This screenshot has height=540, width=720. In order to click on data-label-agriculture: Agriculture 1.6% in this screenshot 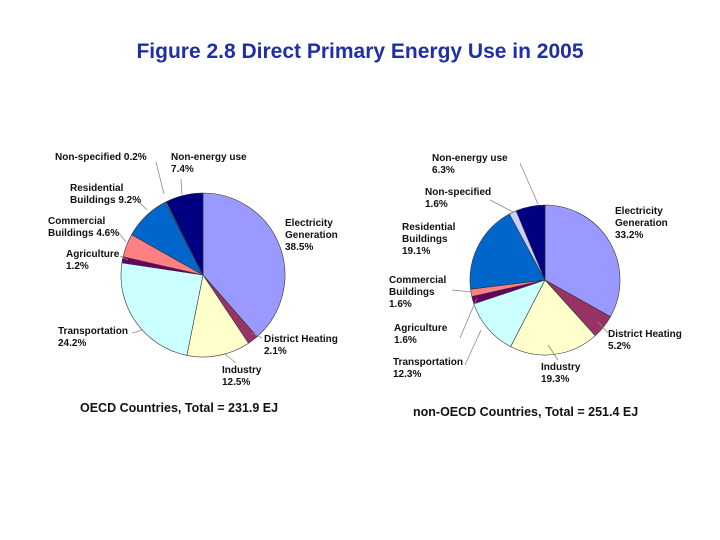, I will do `click(421, 334)`.